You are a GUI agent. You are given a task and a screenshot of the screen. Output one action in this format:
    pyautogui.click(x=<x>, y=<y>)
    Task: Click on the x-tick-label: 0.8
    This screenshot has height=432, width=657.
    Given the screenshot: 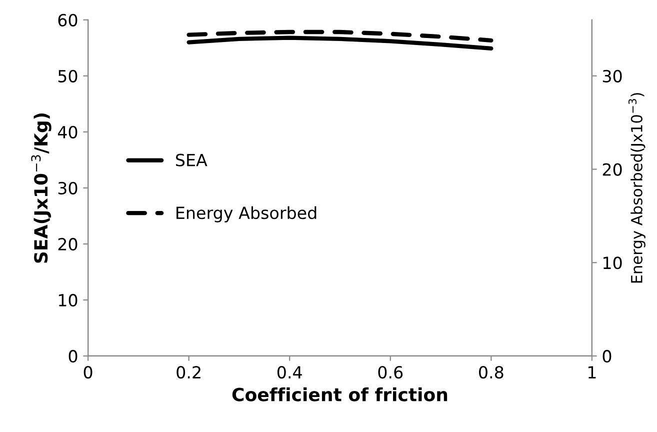 What is the action you would take?
    pyautogui.click(x=491, y=372)
    